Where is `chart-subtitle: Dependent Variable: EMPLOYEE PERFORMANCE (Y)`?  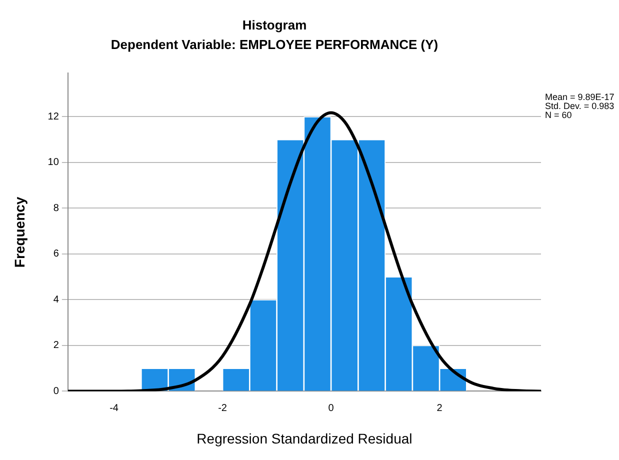
chart-subtitle: Dependent Variable: EMPLOYEE PERFORMANCE (Y) is located at coordinates (274, 44).